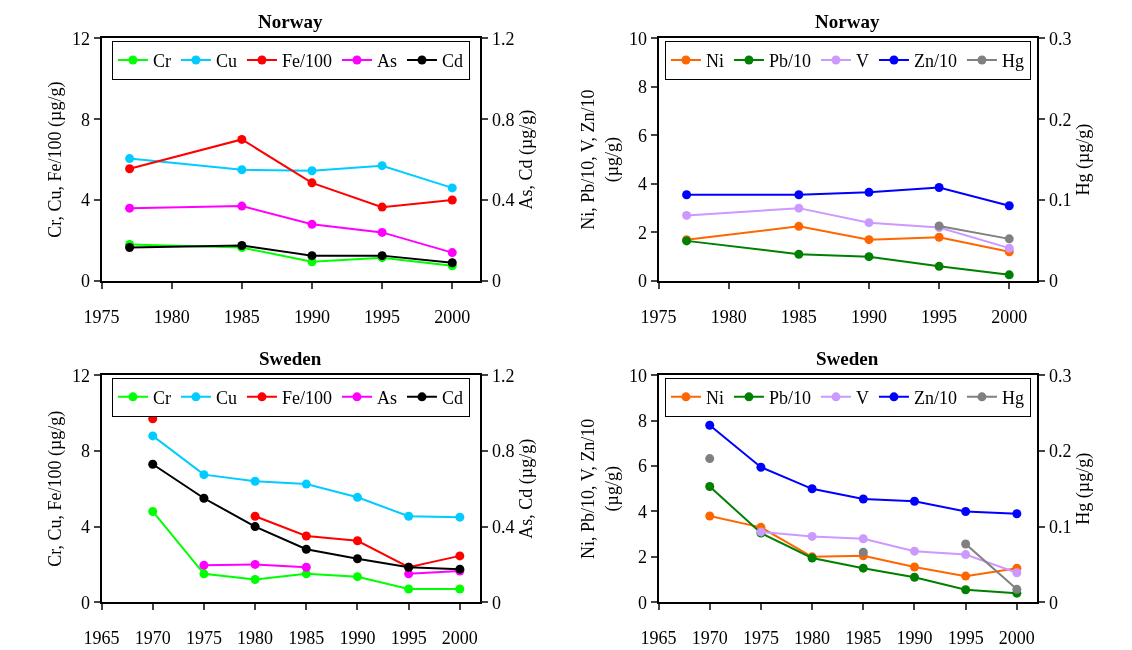  What do you see at coordinates (226, 397) in the screenshot?
I see `legend-label: Cu` at bounding box center [226, 397].